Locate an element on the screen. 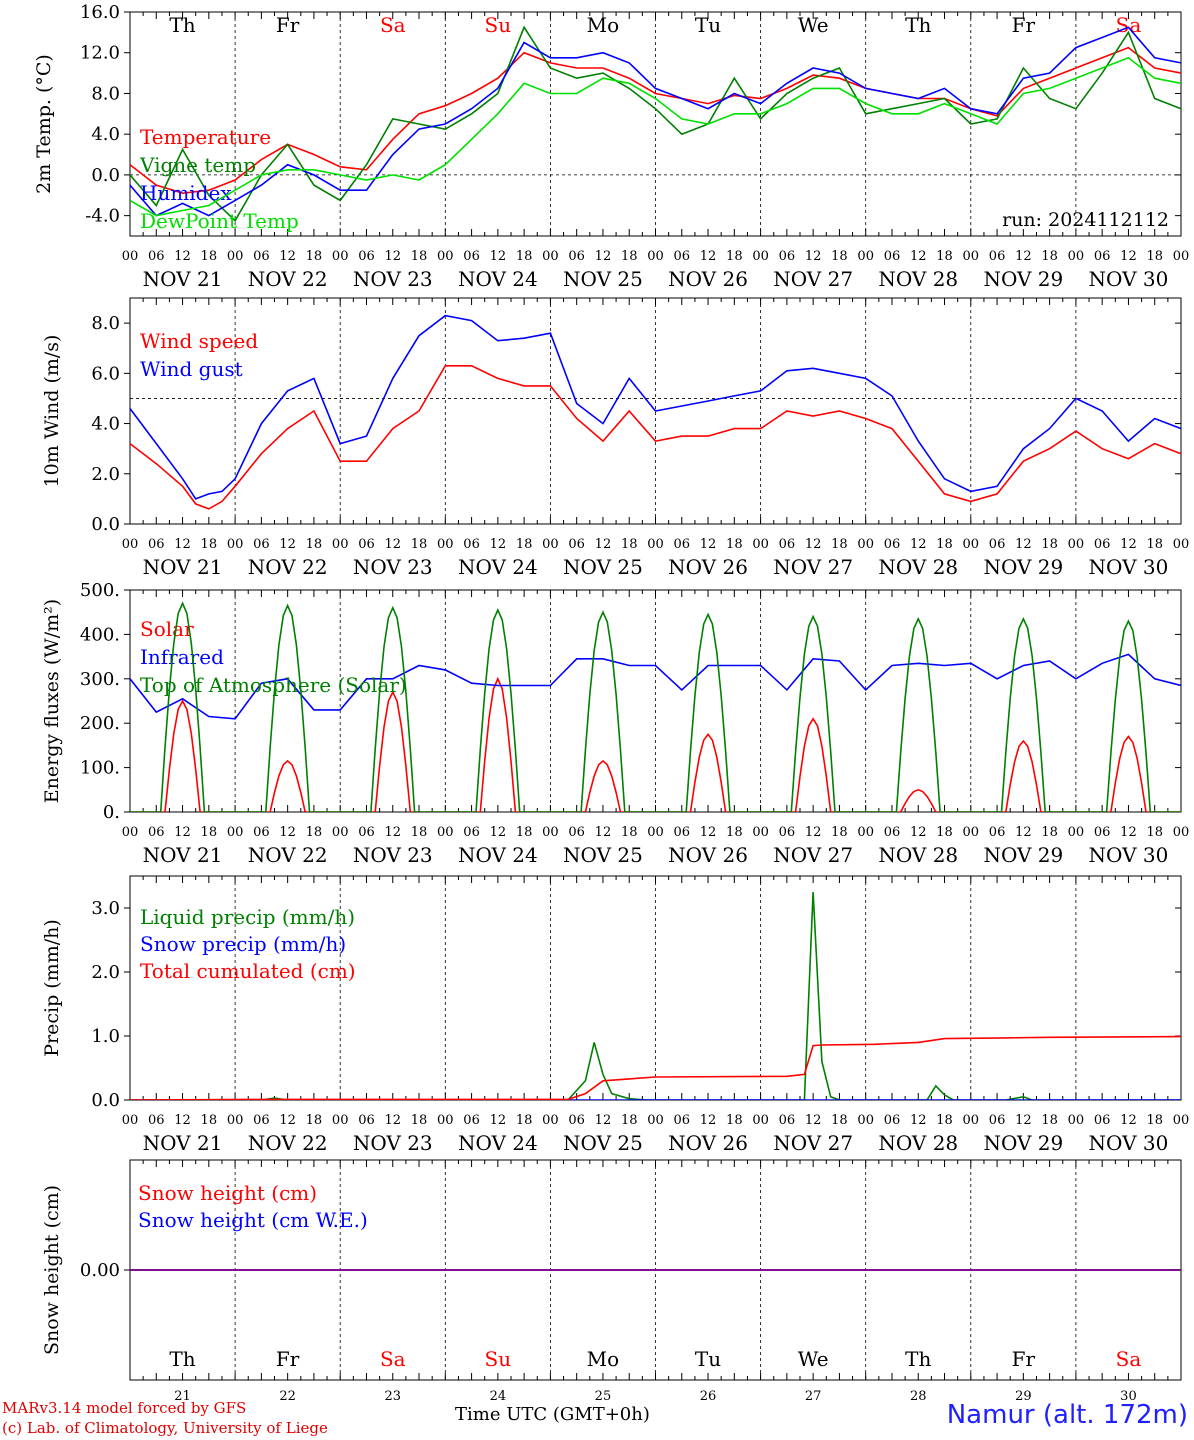  weekday-label: Mo is located at coordinates (603, 1359).